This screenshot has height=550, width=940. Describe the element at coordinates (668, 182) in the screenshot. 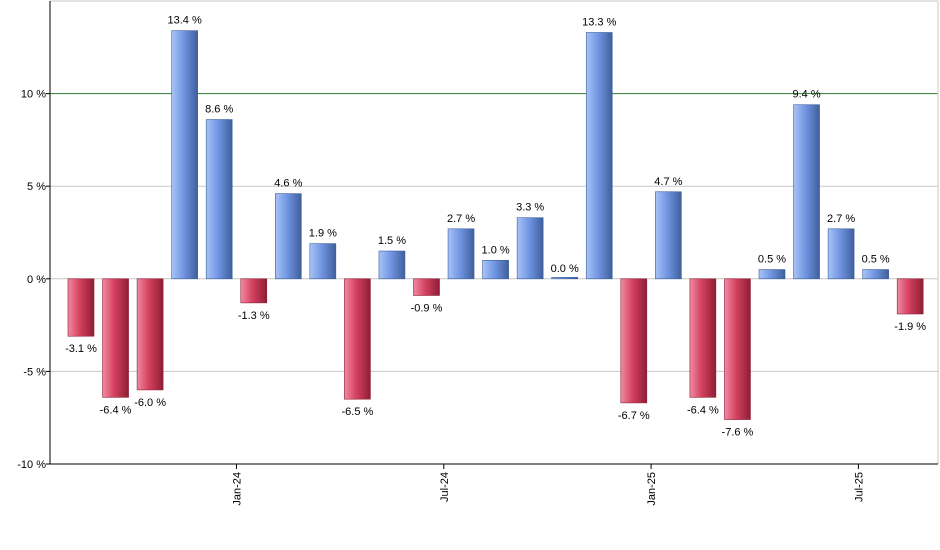

I see `data-label: 4.7 %` at that location.